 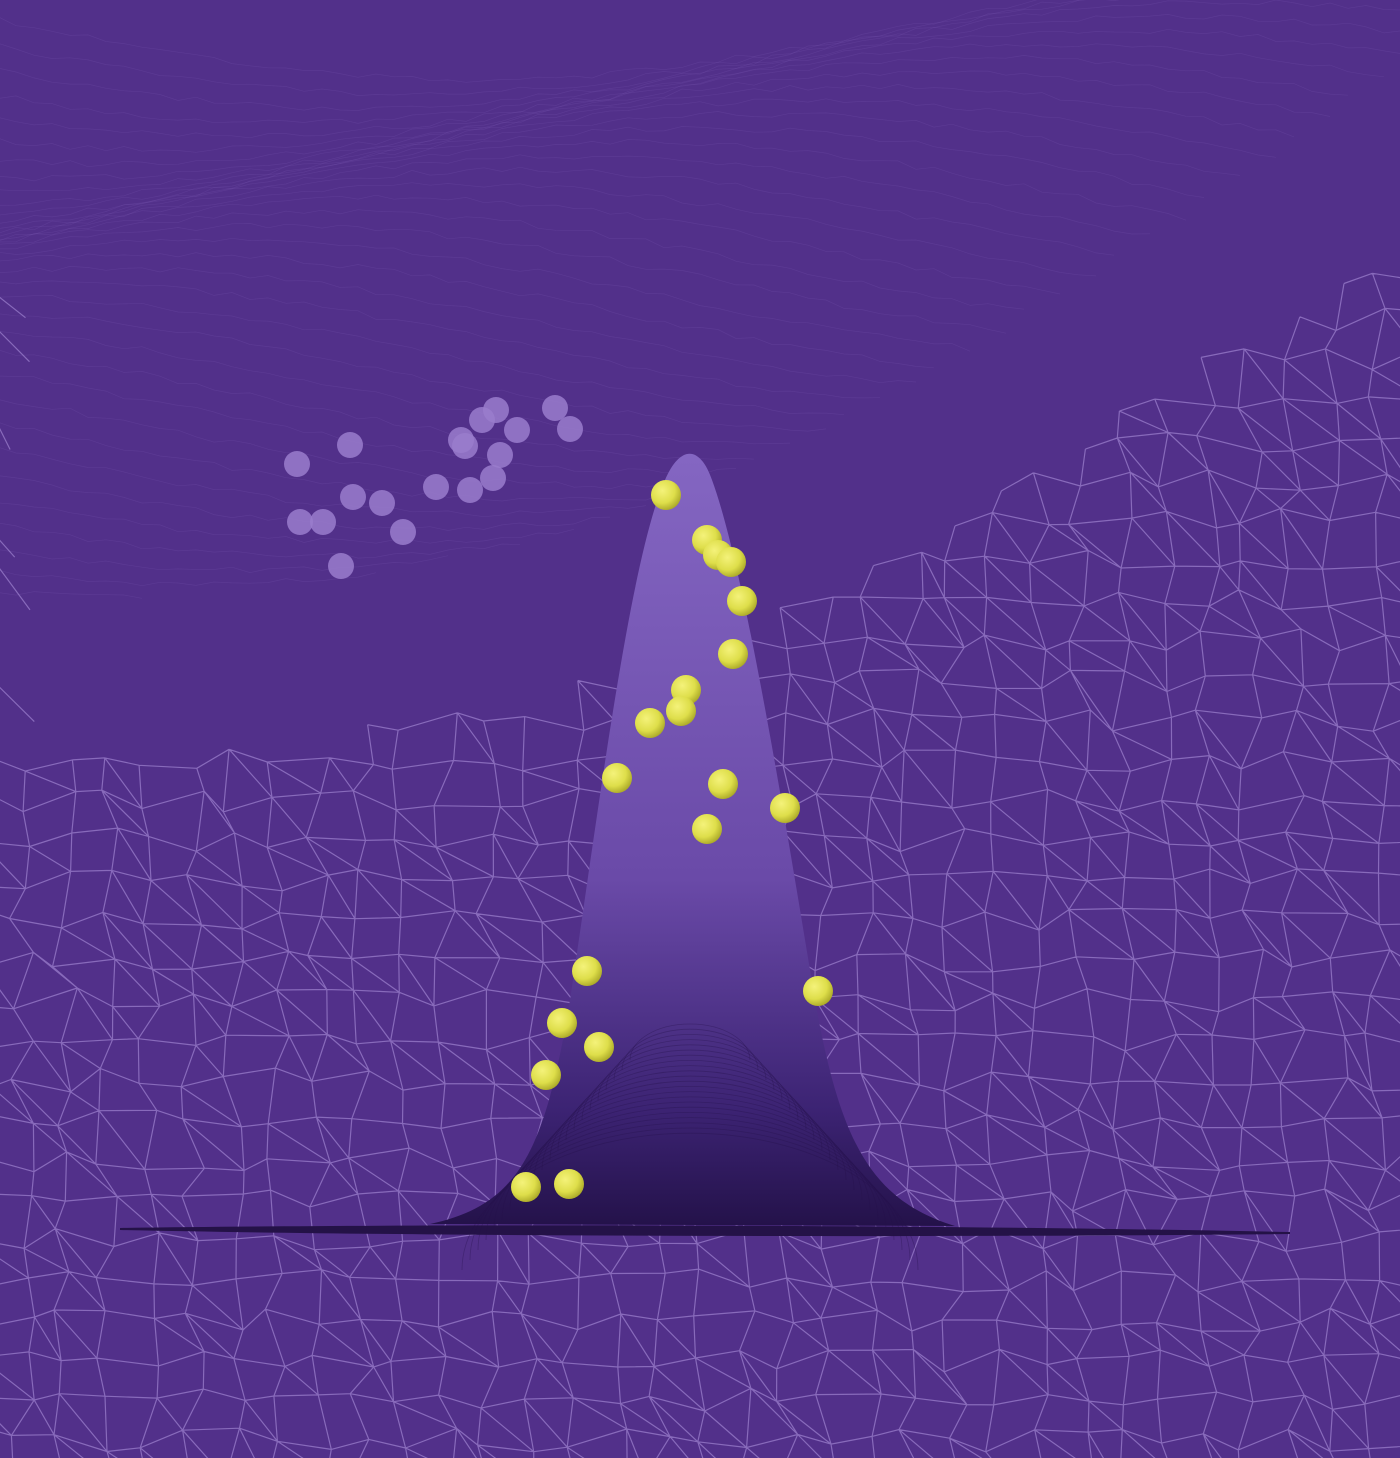 I want to click on lavender-dot-cluster, so click(x=433, y=487).